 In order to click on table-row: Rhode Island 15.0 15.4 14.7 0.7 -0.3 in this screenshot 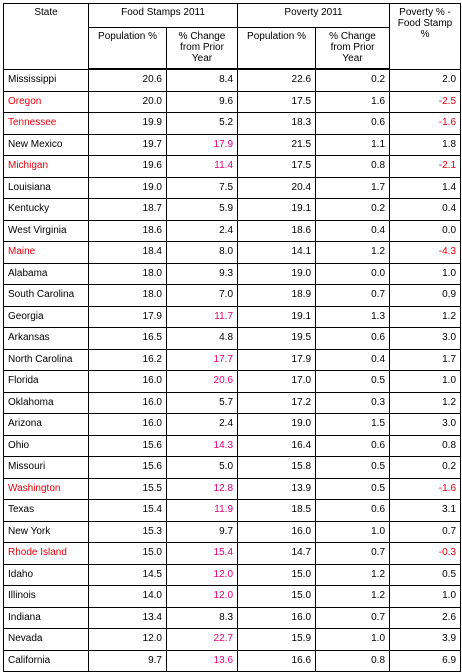, I will do `click(232, 553)`.